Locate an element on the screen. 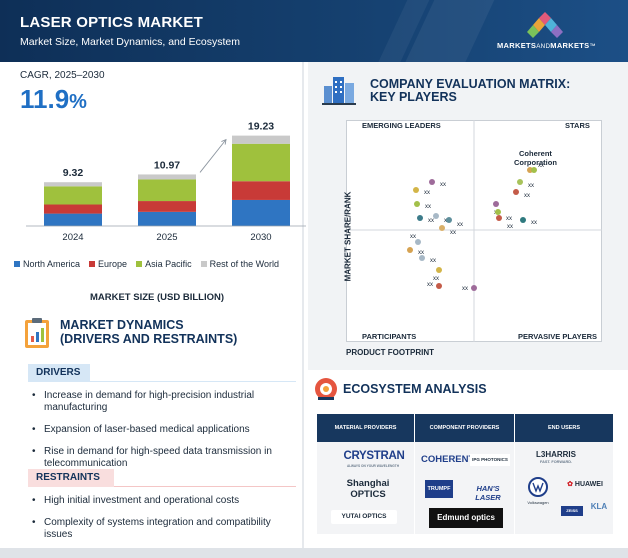 The width and height of the screenshot is (628, 558). quadrant-emerging-leaders: EMERGING LEADERS is located at coordinates (401, 125).